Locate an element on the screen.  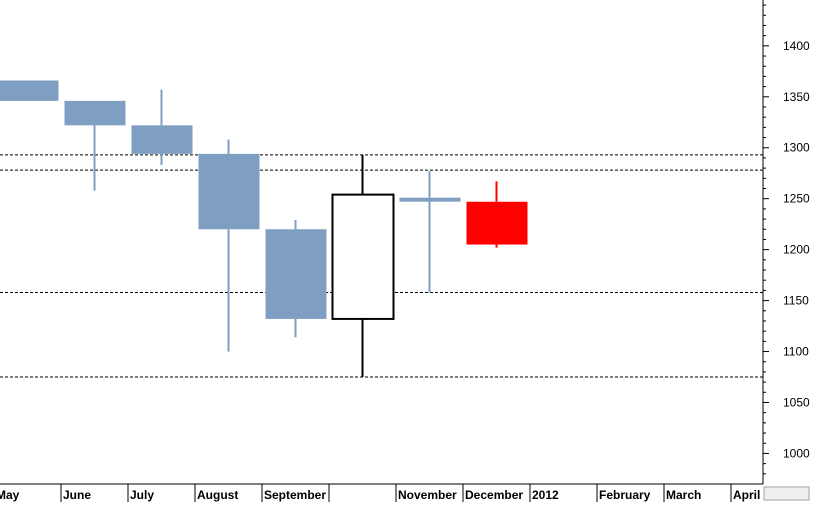
x-tick-label: June is located at coordinates (77, 495).